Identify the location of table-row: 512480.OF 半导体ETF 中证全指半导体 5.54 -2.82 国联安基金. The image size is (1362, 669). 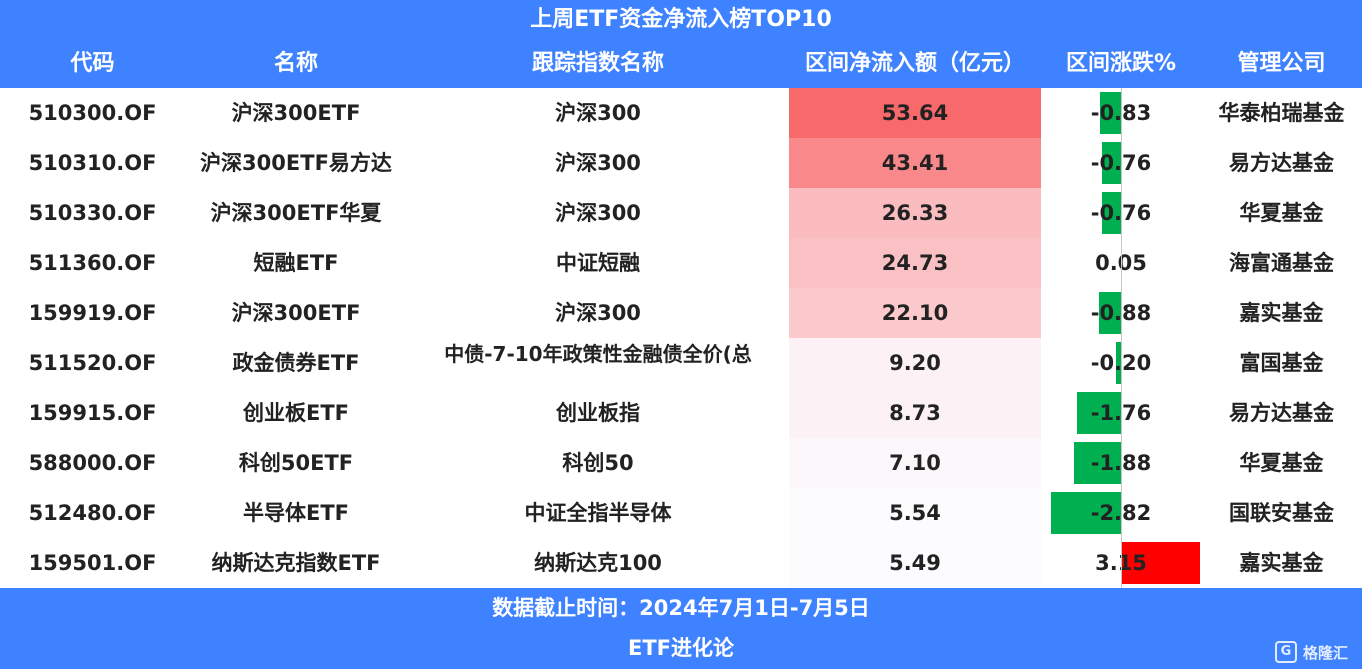
(681, 513).